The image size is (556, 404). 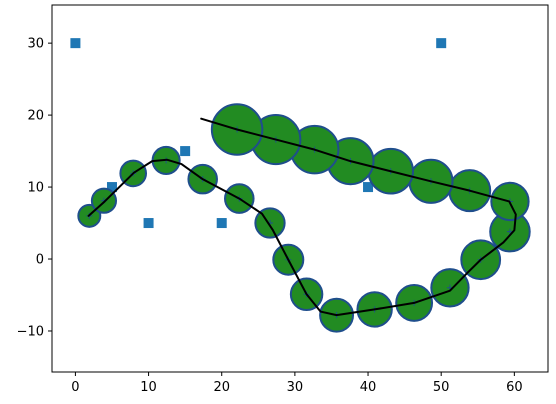 What do you see at coordinates (35, 116) in the screenshot?
I see `y-tick-label: 20` at bounding box center [35, 116].